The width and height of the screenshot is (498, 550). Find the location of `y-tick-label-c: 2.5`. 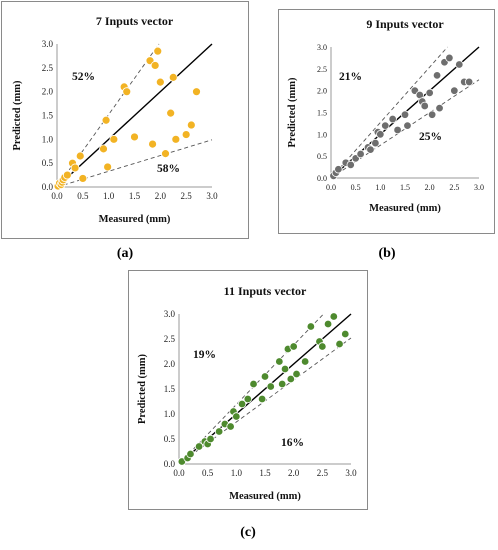

y-tick-label-c: 2.5 is located at coordinates (170, 339).